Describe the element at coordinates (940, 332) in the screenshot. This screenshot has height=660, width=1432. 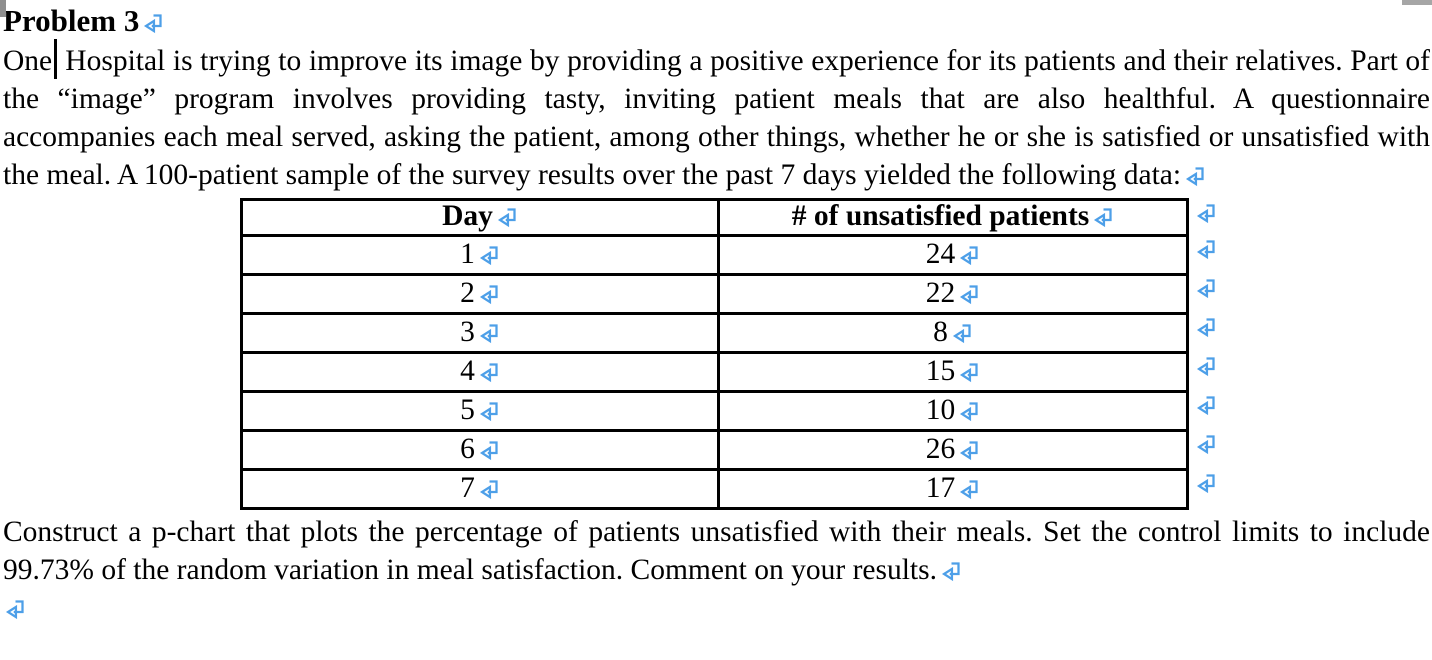
I see `cell-text: 8` at that location.